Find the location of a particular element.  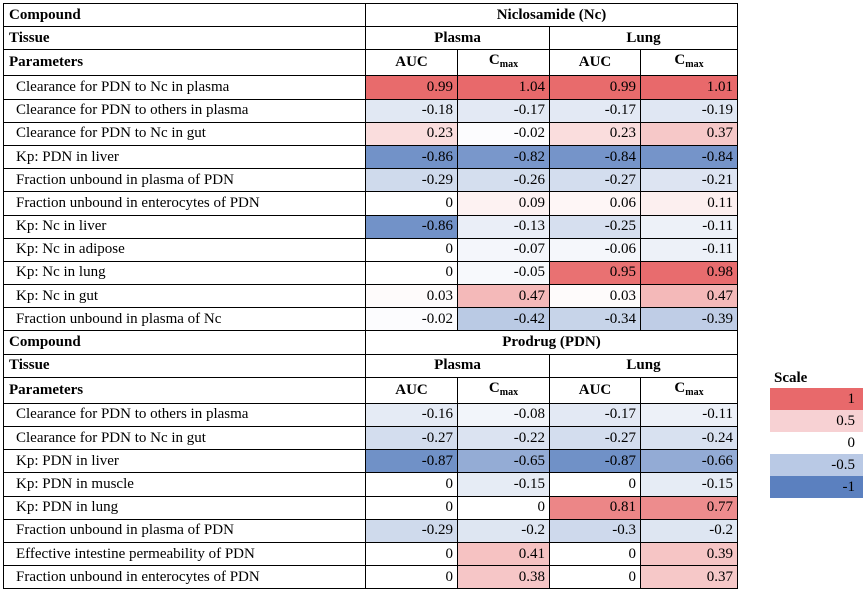

scale-boxes: 1 0.5 0 -0.5 -1 is located at coordinates (816, 443).